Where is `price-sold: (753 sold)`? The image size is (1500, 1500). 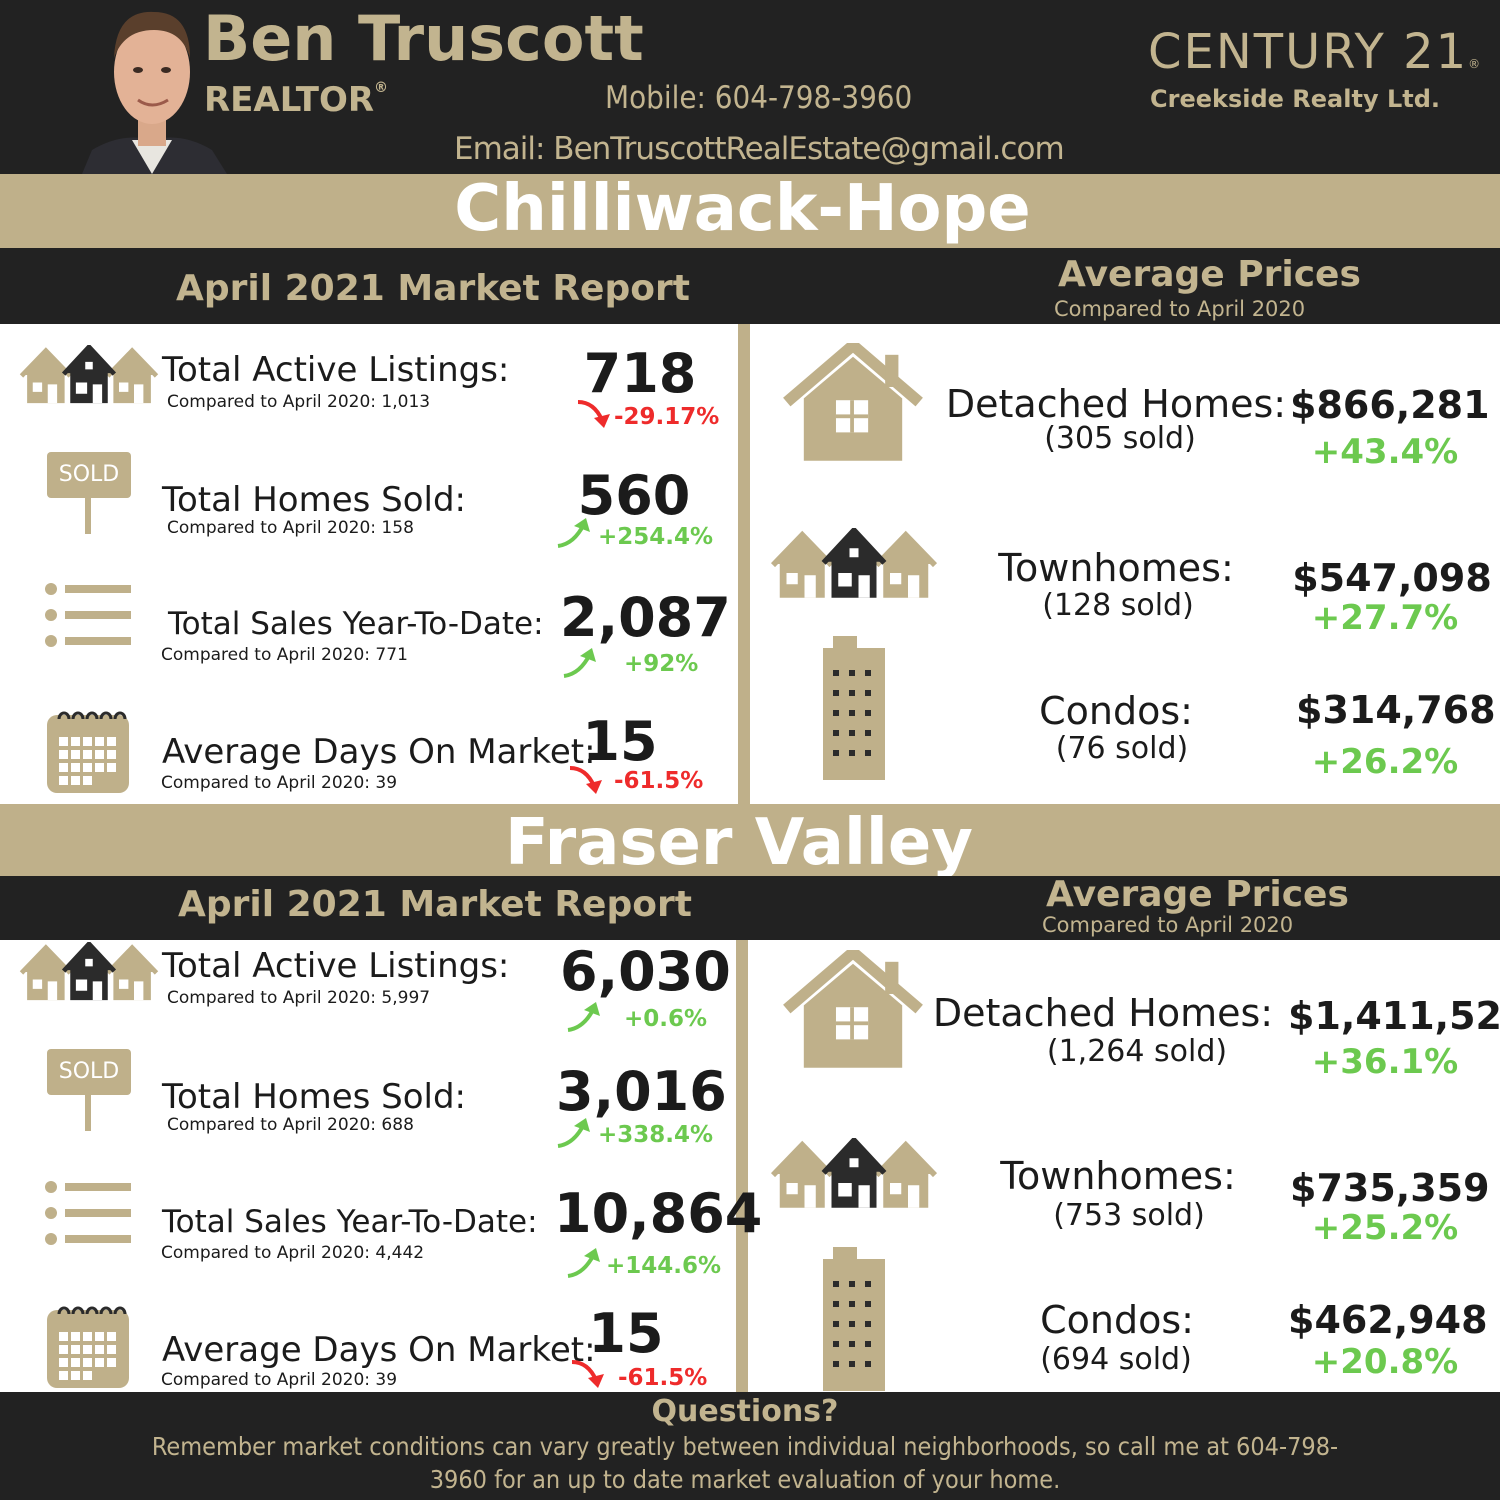 price-sold: (753 sold) is located at coordinates (1129, 1215).